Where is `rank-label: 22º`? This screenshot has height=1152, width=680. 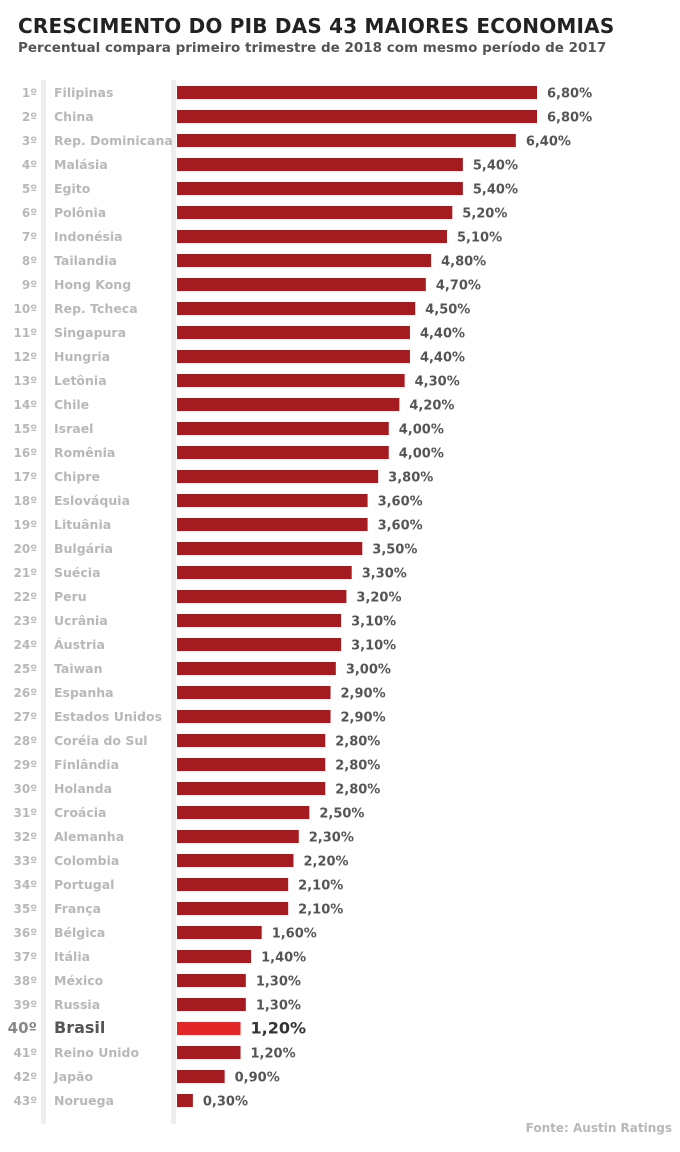
rank-label: 22º is located at coordinates (26, 597).